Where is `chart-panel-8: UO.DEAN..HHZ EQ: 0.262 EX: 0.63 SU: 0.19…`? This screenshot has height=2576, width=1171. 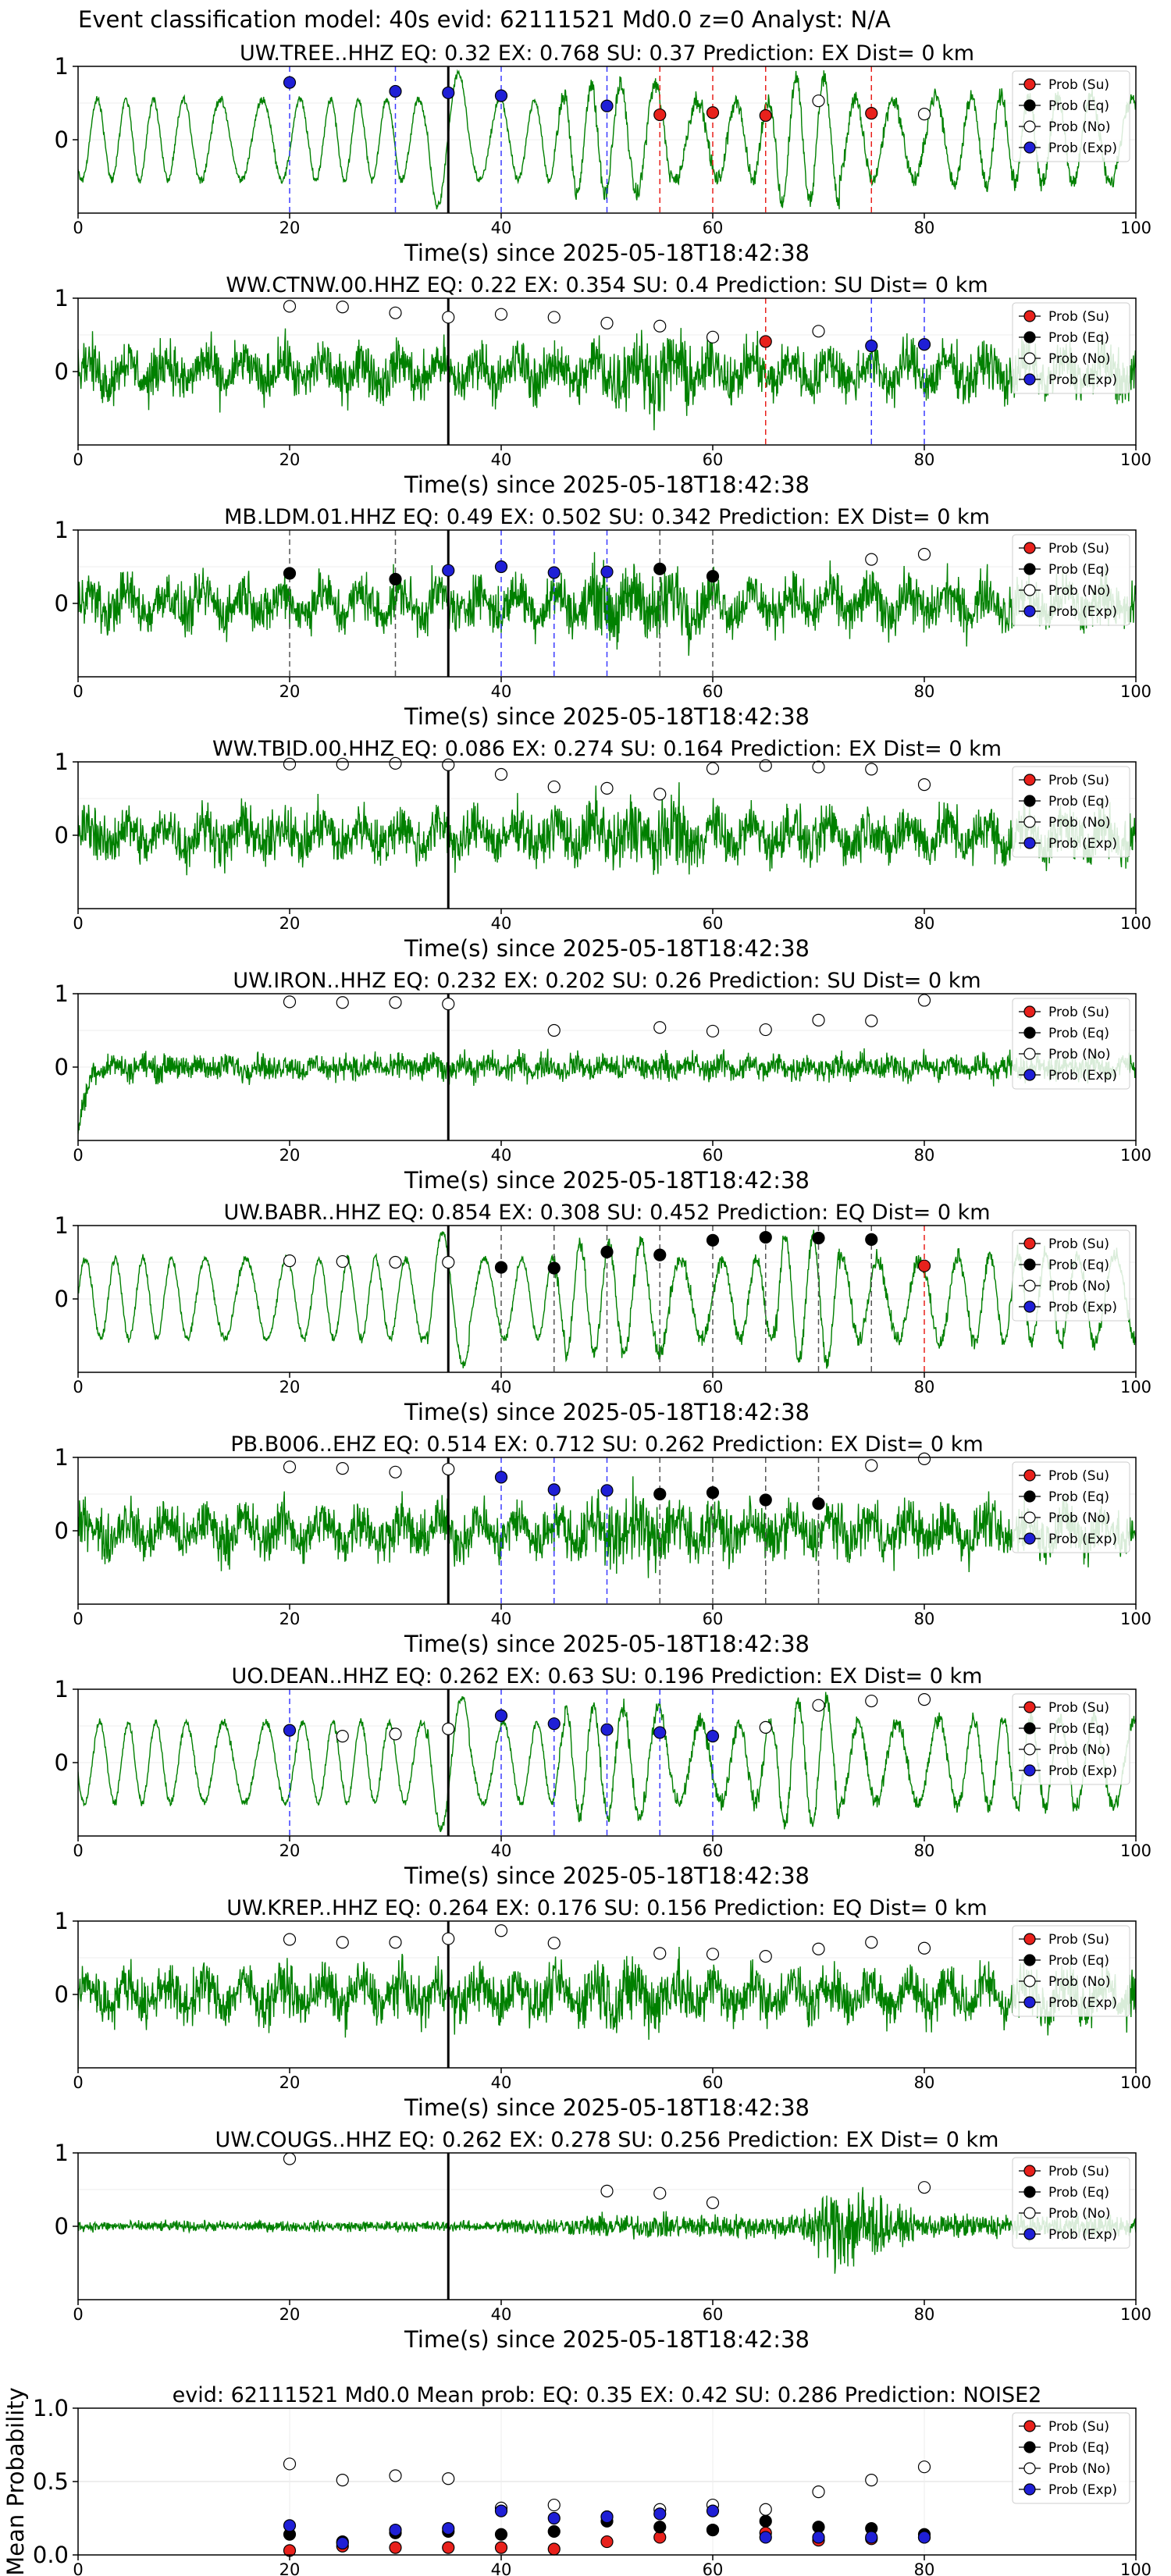
chart-panel-8: UO.DEAN..HHZ EQ: 0.262 EX: 0.63 SU: 0.19… is located at coordinates (603, 1777).